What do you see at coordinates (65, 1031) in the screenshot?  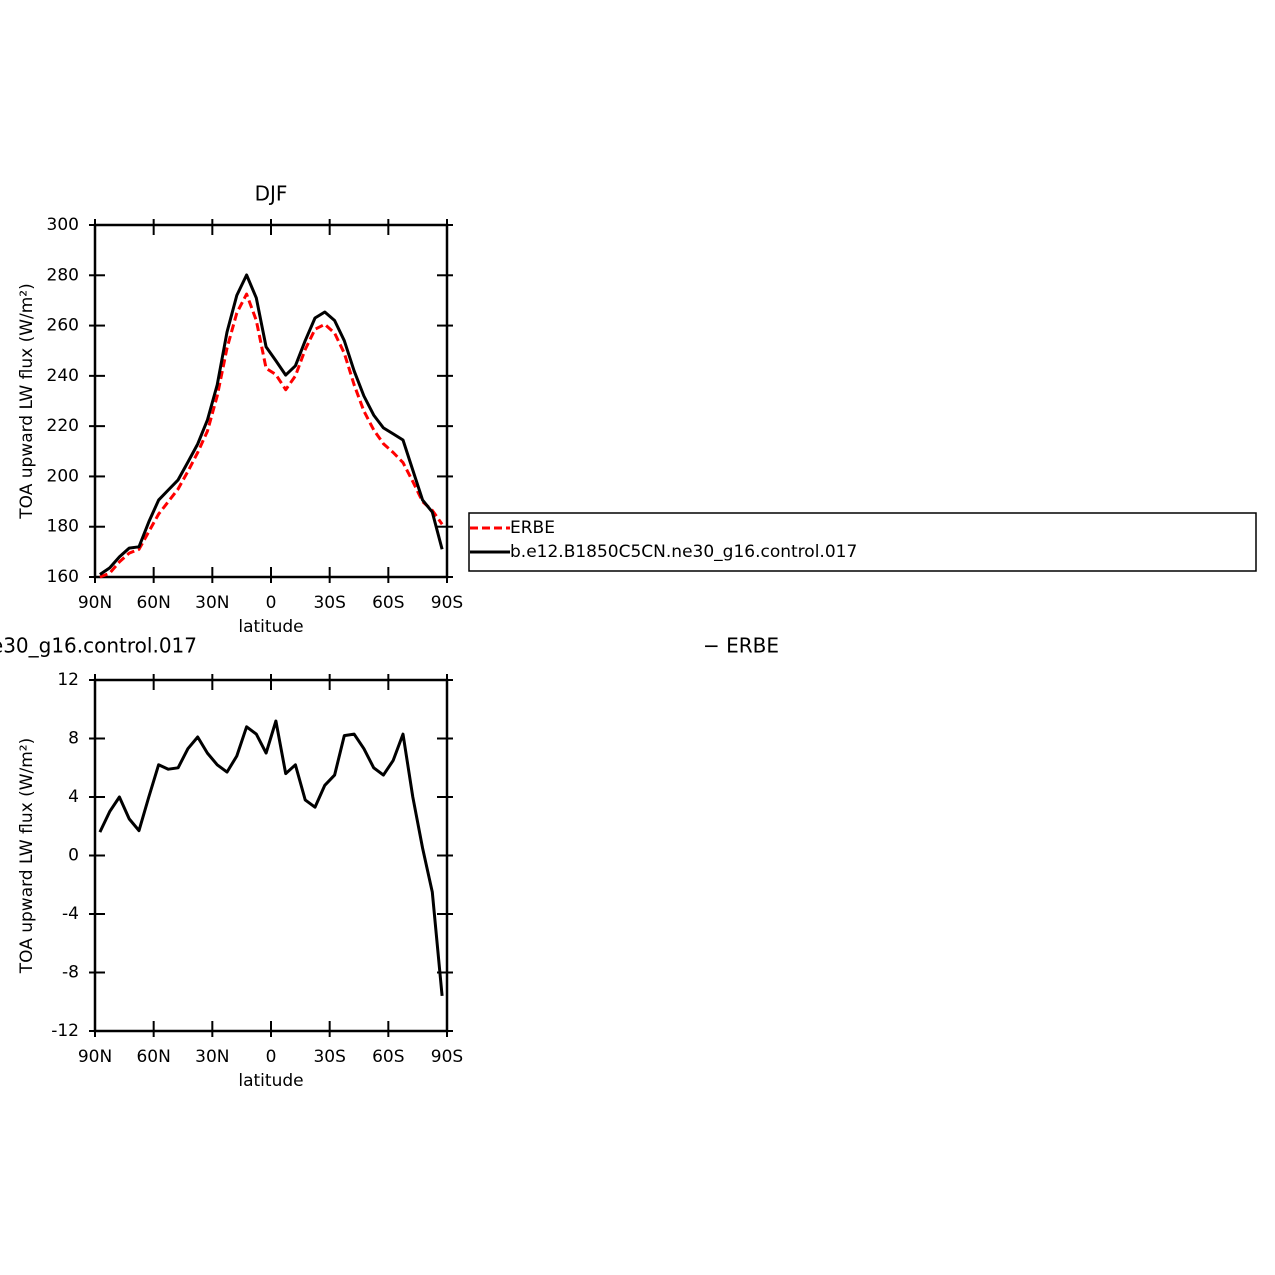 I see `y-tick-label: -12` at bounding box center [65, 1031].